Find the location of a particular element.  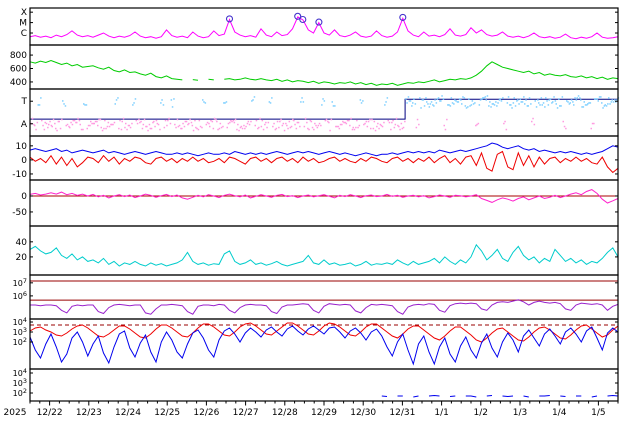

y-tick-label: 400 is located at coordinates (18, 83).